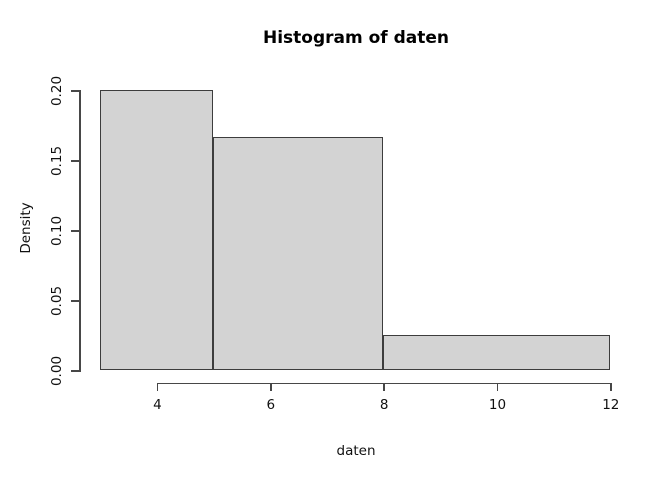 This screenshot has width=672, height=480. Describe the element at coordinates (26, 228) in the screenshot. I see `y-axis-label: Density` at that location.